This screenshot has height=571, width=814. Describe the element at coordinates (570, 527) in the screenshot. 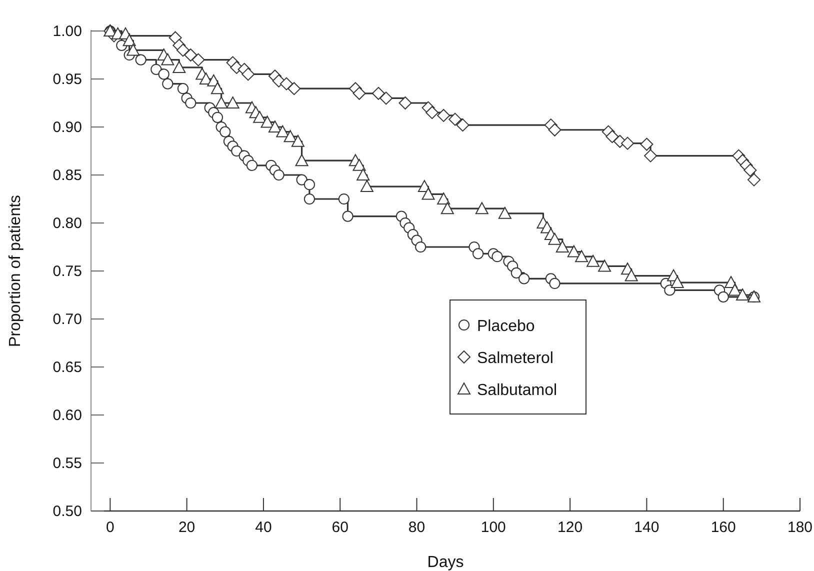

I see `x-tick-label: 120` at that location.